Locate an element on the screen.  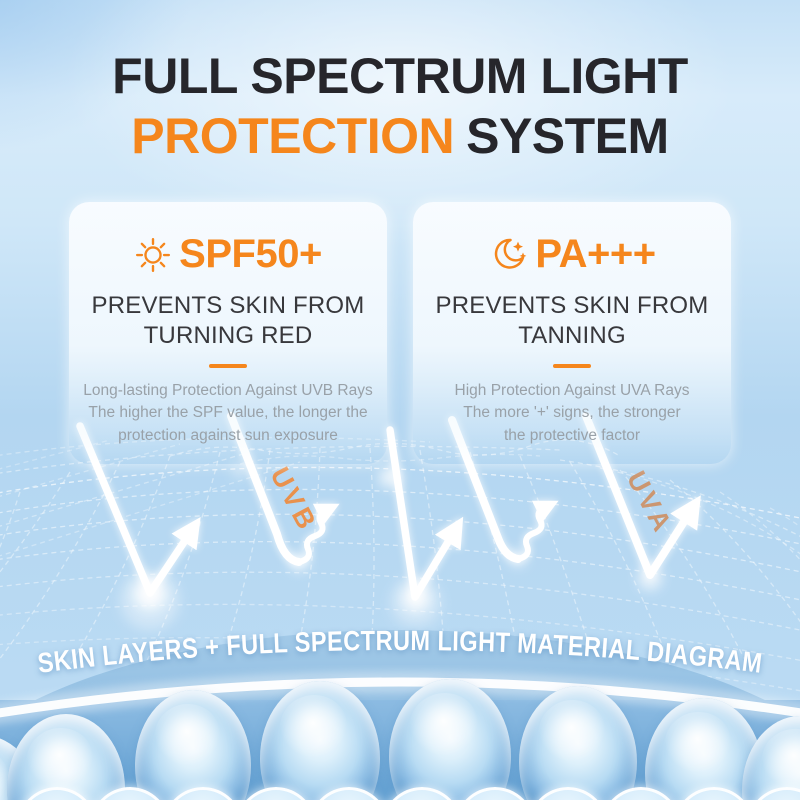
title-system-text: SYSTEM is located at coordinates (567, 136).